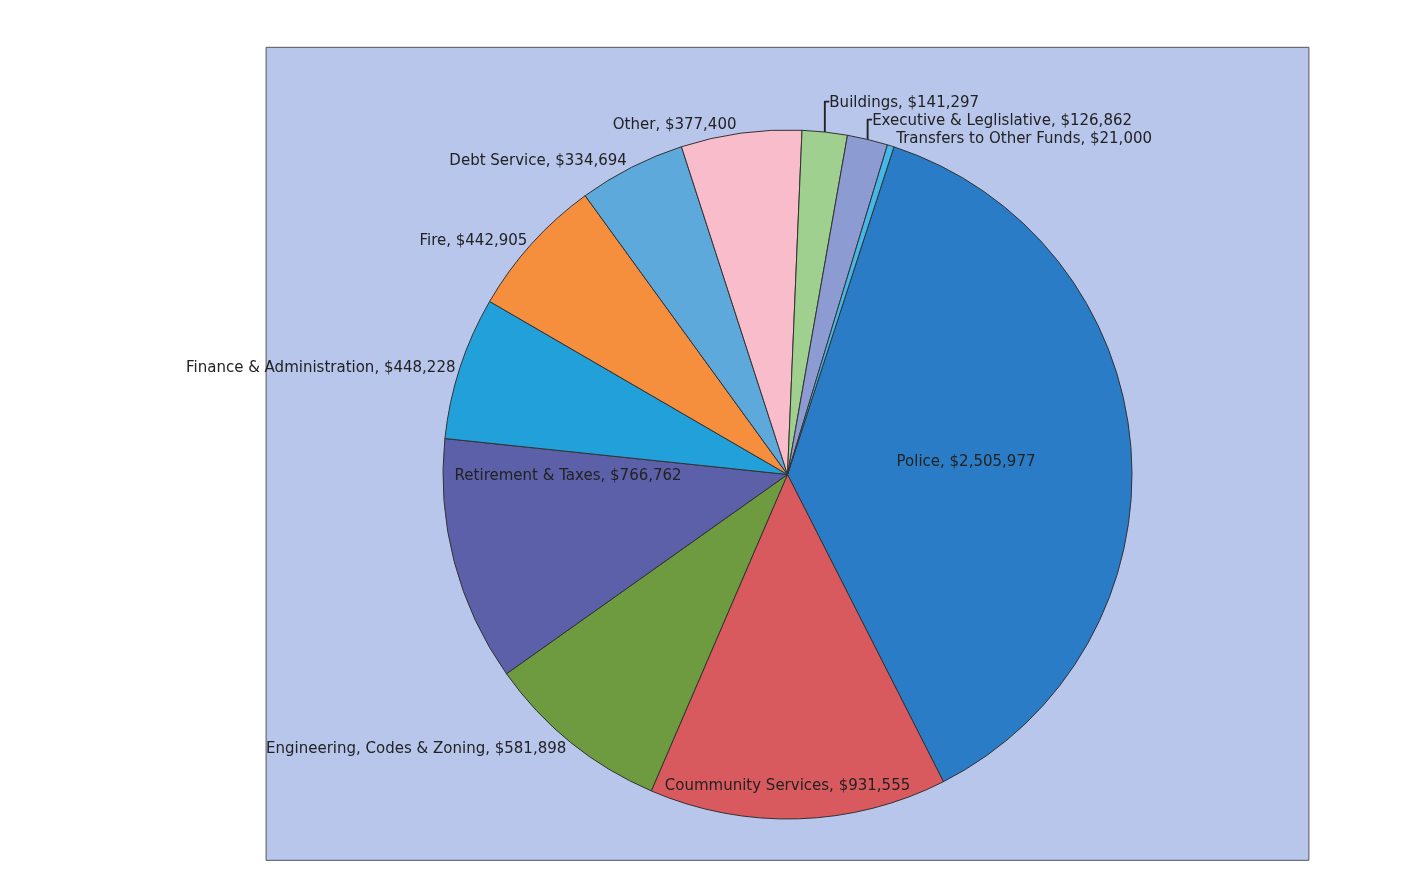 This screenshot has height=879, width=1422. I want to click on slice-label: Executive & Leglislative, $126,862, so click(1002, 119).